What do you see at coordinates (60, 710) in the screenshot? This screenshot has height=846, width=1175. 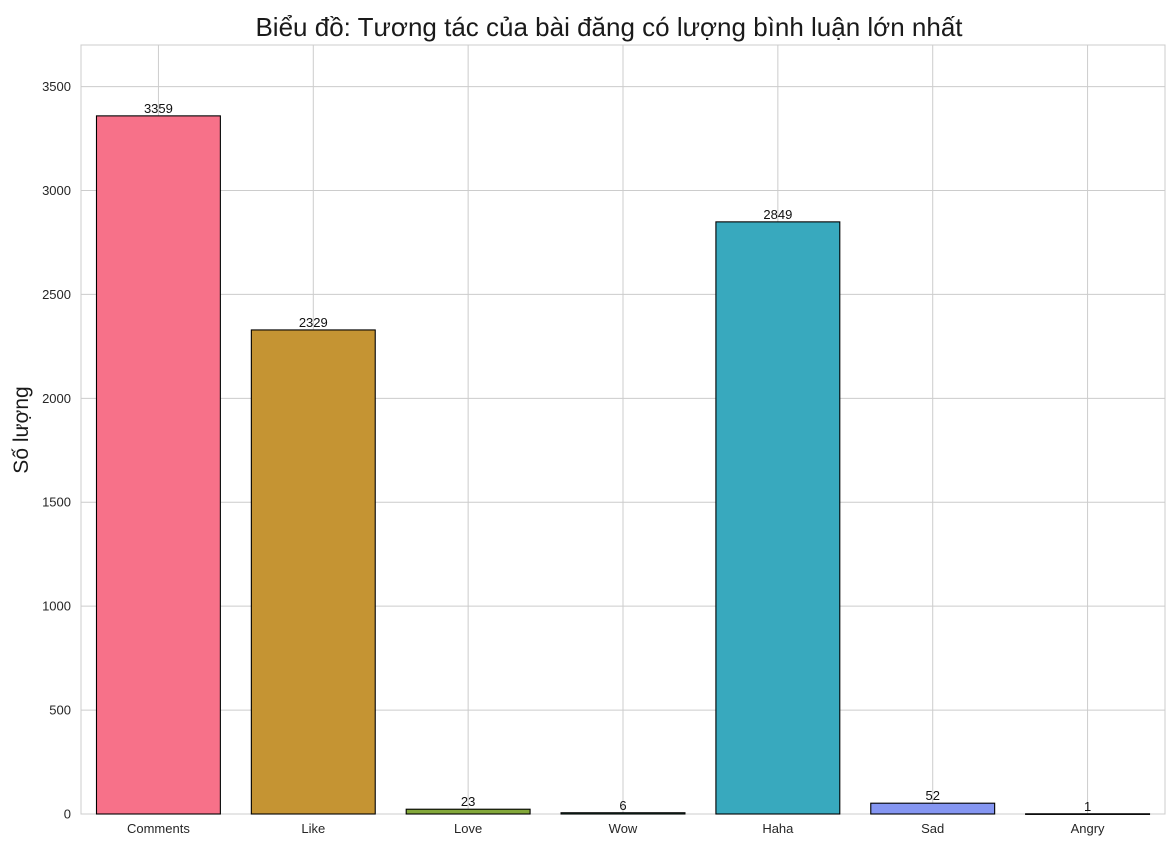 I see `y-tick-label: 500` at bounding box center [60, 710].